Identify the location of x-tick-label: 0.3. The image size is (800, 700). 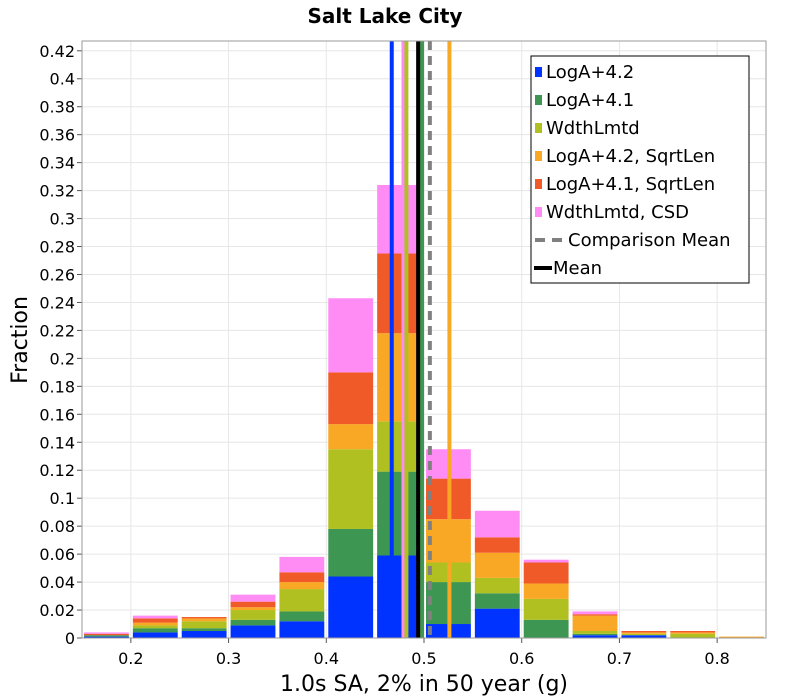
(228, 658).